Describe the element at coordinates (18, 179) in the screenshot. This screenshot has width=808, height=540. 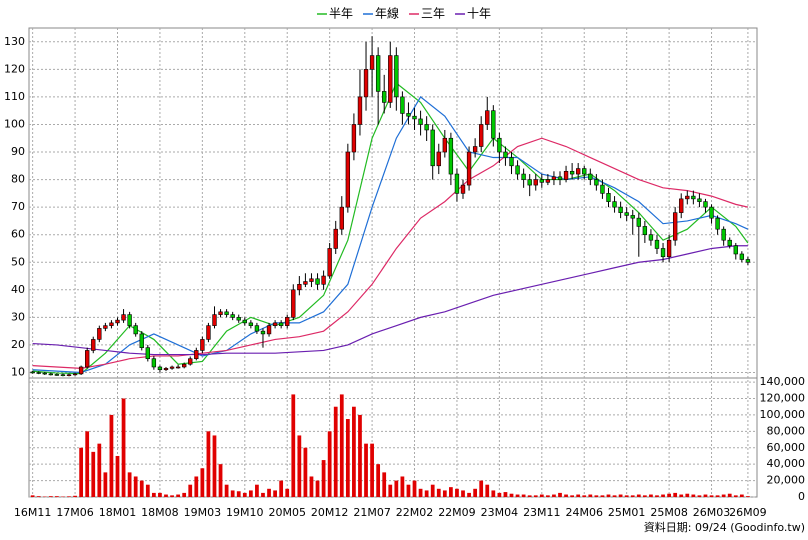
I see `y-tick-label: 80` at that location.